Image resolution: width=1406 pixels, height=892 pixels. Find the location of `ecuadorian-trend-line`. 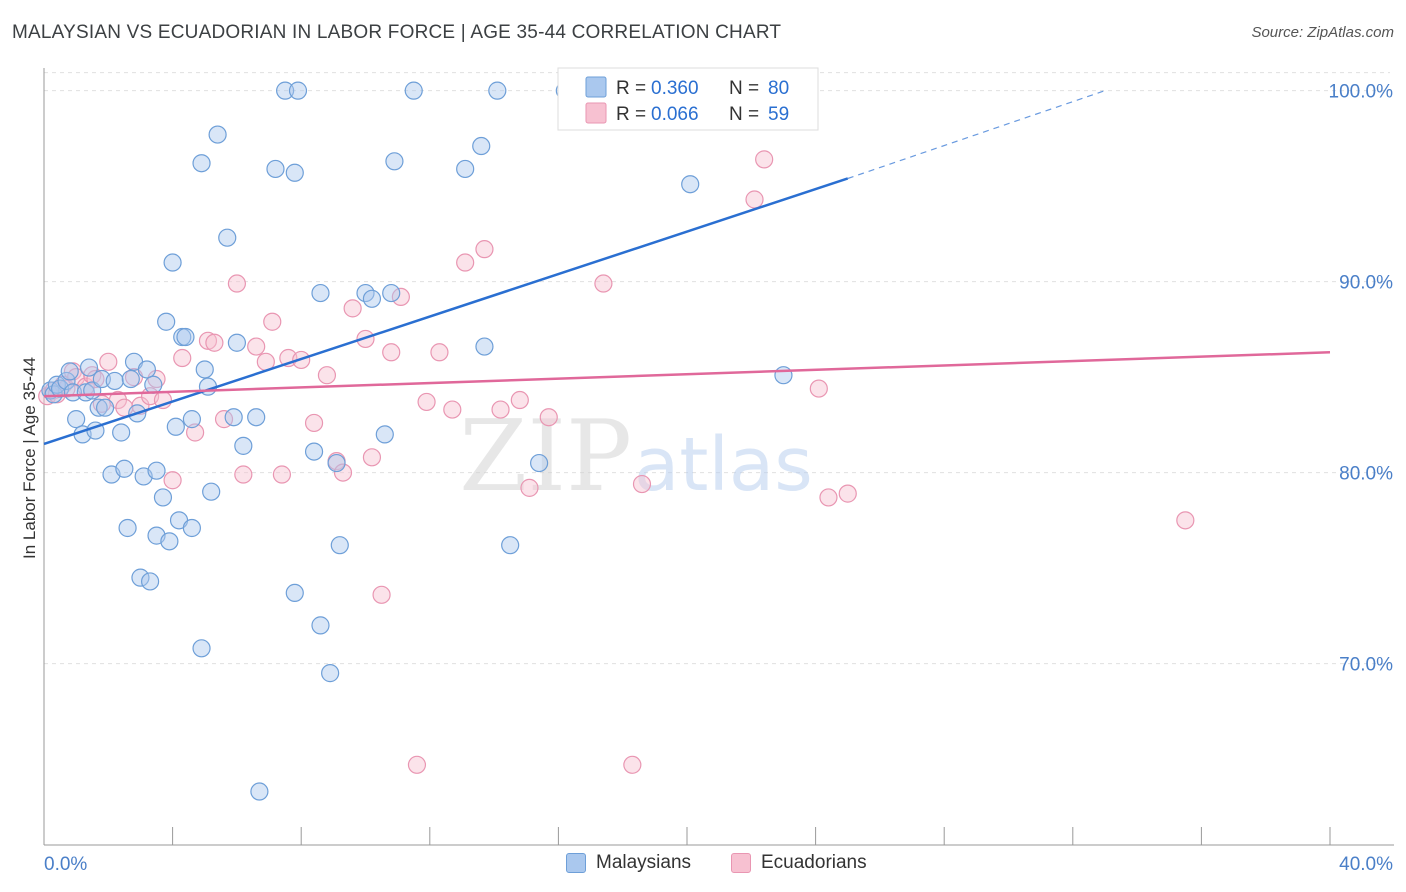

ecuadorian-trend-line is located at coordinates (687, 374).